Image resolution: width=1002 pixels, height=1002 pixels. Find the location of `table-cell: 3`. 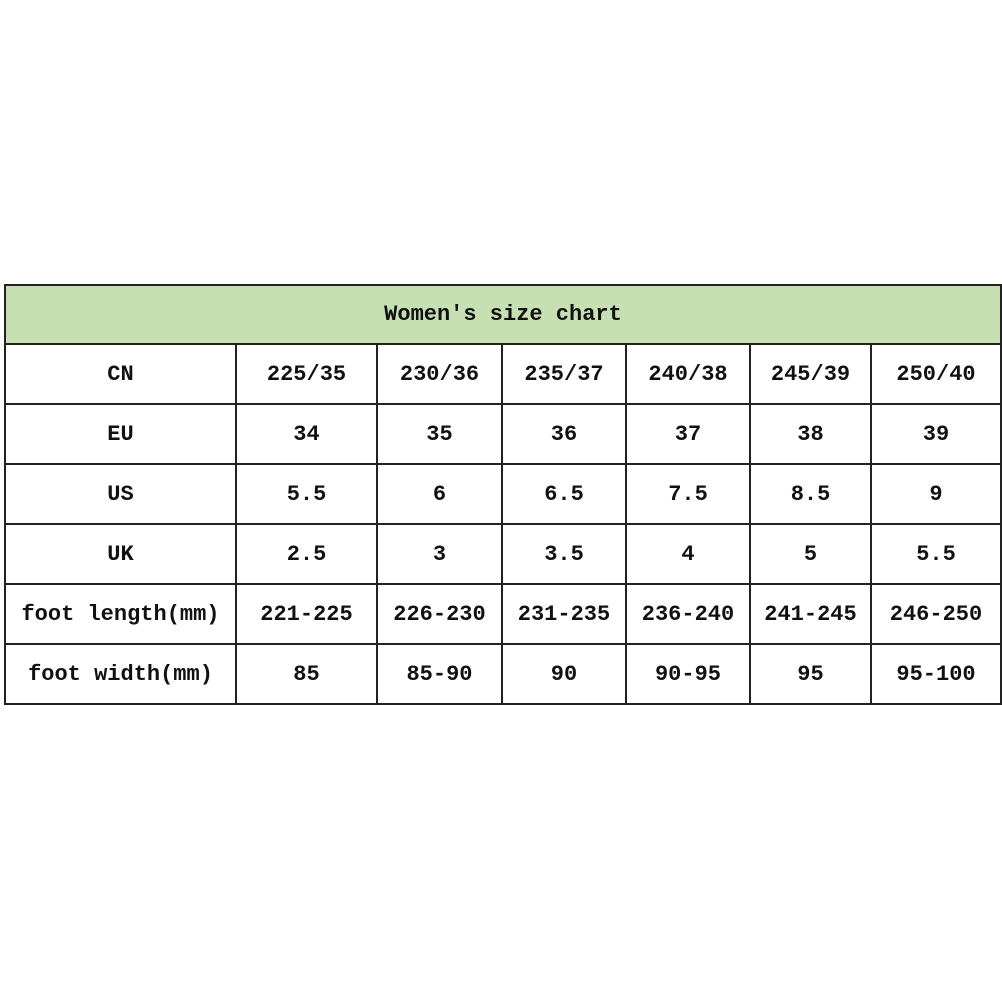

table-cell: 3 is located at coordinates (439, 554).